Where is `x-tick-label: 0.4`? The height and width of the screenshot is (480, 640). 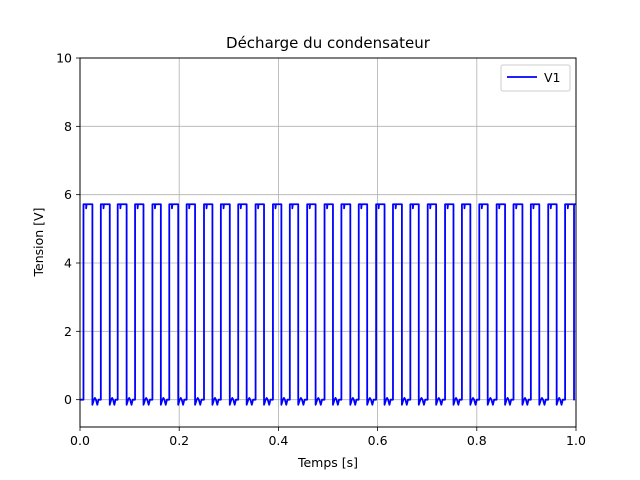 x-tick-label: 0.4 is located at coordinates (278, 440).